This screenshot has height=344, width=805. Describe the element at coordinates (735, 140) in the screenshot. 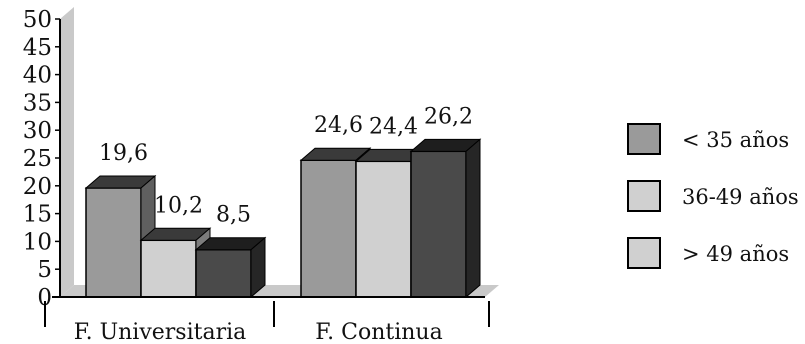

I see `legend-label: < 35 años` at that location.